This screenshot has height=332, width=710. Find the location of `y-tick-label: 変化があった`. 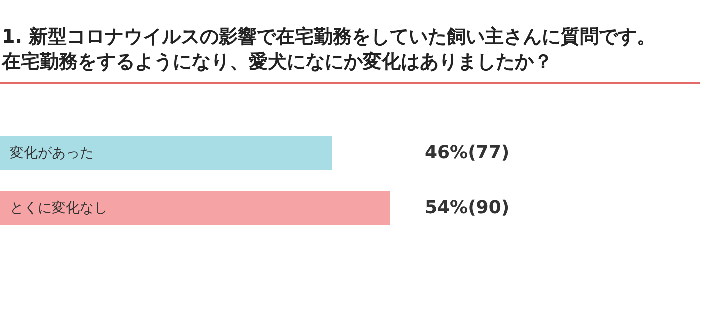

y-tick-label: 変化があった is located at coordinates (52, 154).